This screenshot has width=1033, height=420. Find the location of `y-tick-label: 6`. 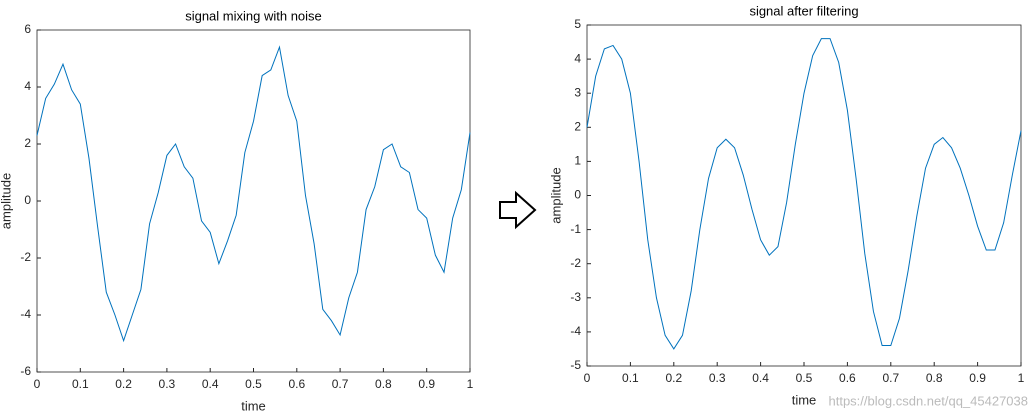

y-tick-label: 6 is located at coordinates (27, 29).